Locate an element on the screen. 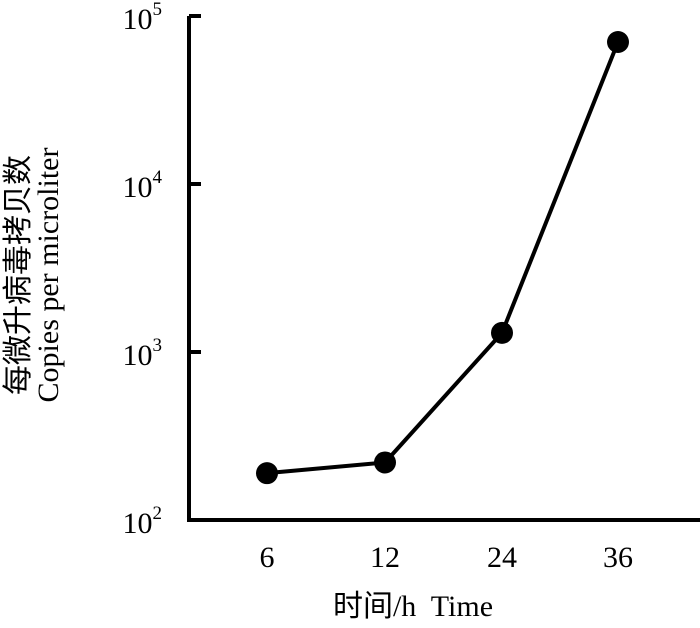  y-tick-label: 10³ is located at coordinates (143, 353).